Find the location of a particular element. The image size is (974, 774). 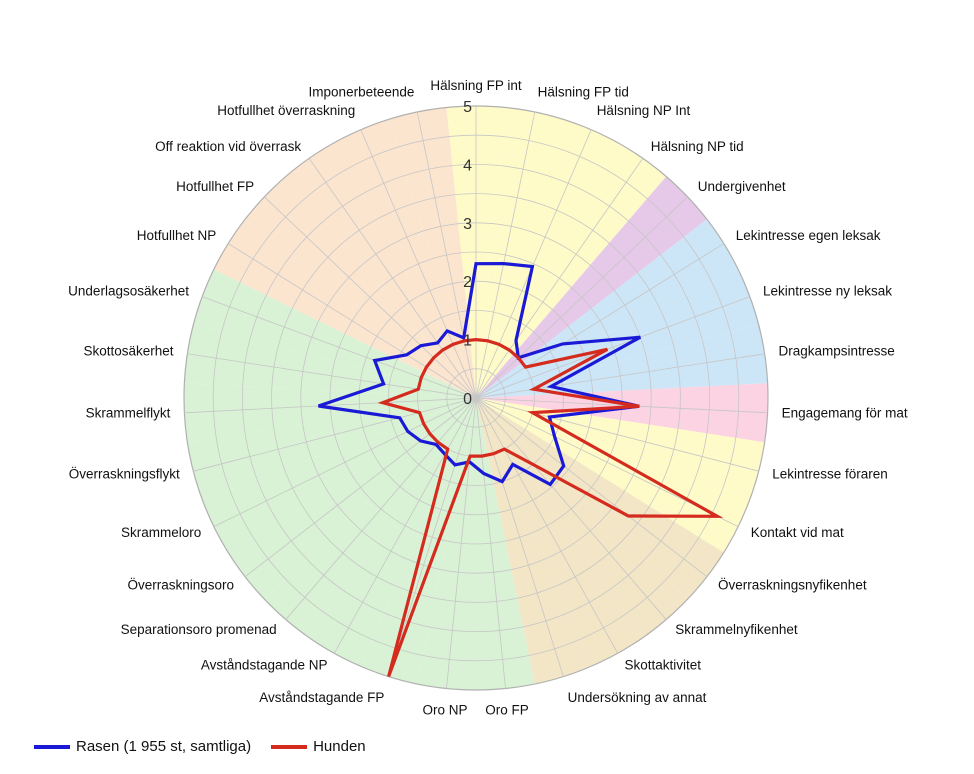

tick-label: 2 is located at coordinates (467, 282).